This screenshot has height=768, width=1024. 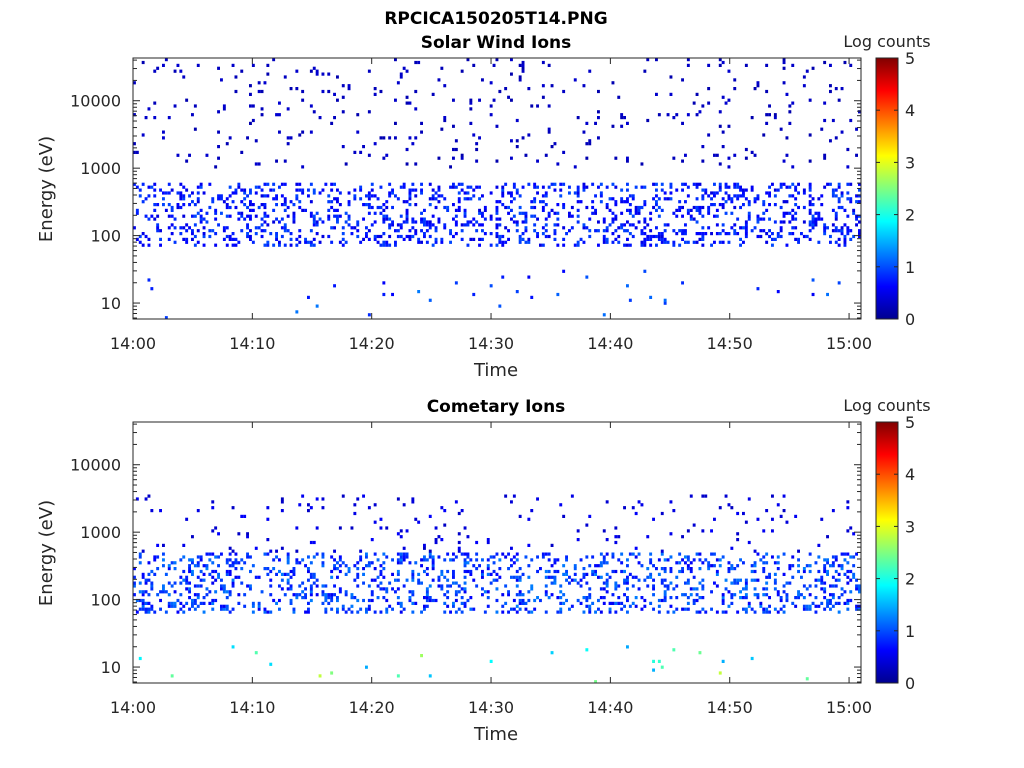 I want to click on colorbar-tick-label: 4, so click(x=910, y=474).